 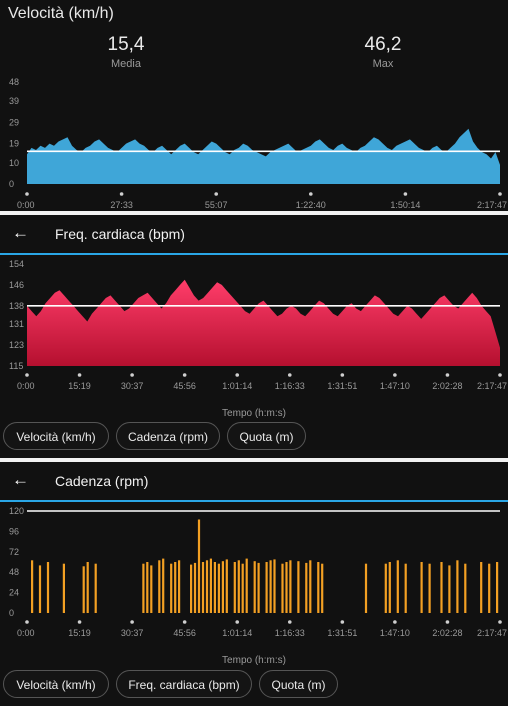 I want to click on x-tick-label: 1:31:51, so click(x=342, y=633).